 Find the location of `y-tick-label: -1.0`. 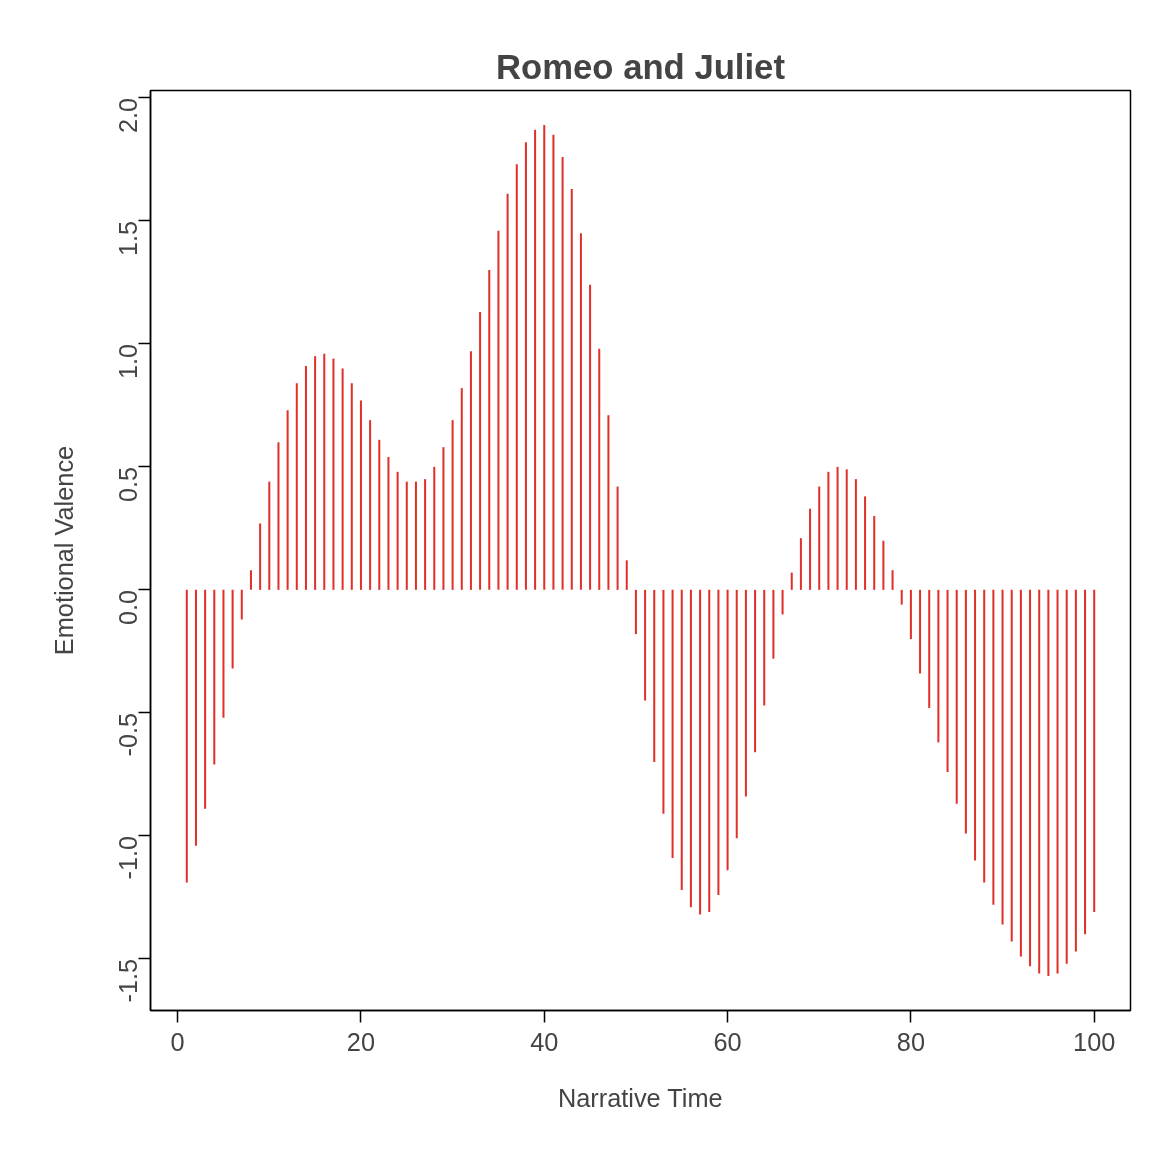

y-tick-label: -1.0 is located at coordinates (128, 857).